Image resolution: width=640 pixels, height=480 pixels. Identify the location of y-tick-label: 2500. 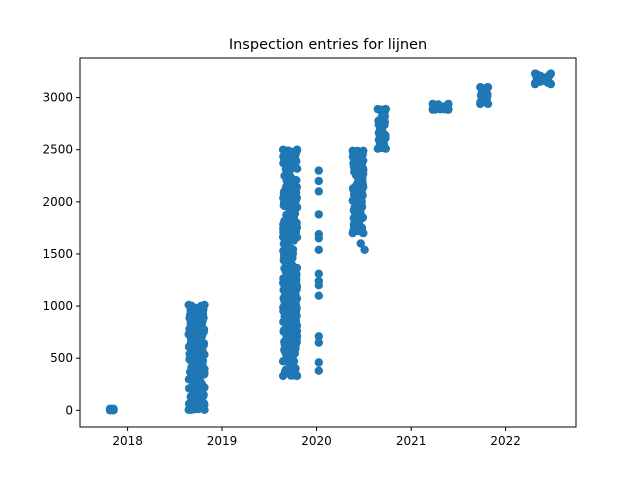
(57, 150).